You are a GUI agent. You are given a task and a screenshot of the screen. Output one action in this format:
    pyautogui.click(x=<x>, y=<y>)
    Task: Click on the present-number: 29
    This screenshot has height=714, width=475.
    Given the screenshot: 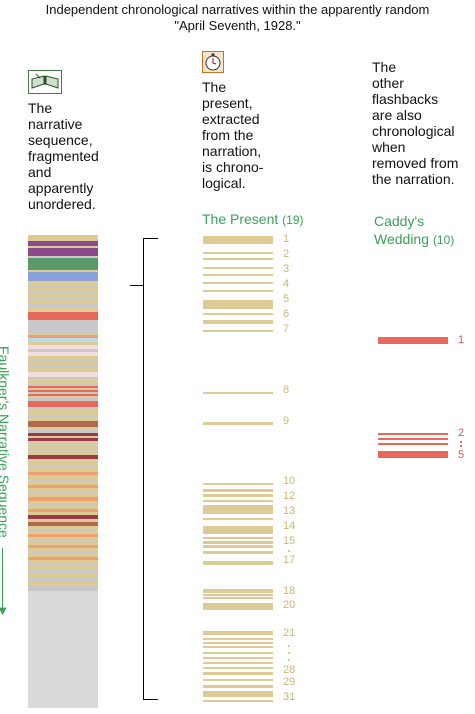 What is the action you would take?
    pyautogui.click(x=289, y=682)
    